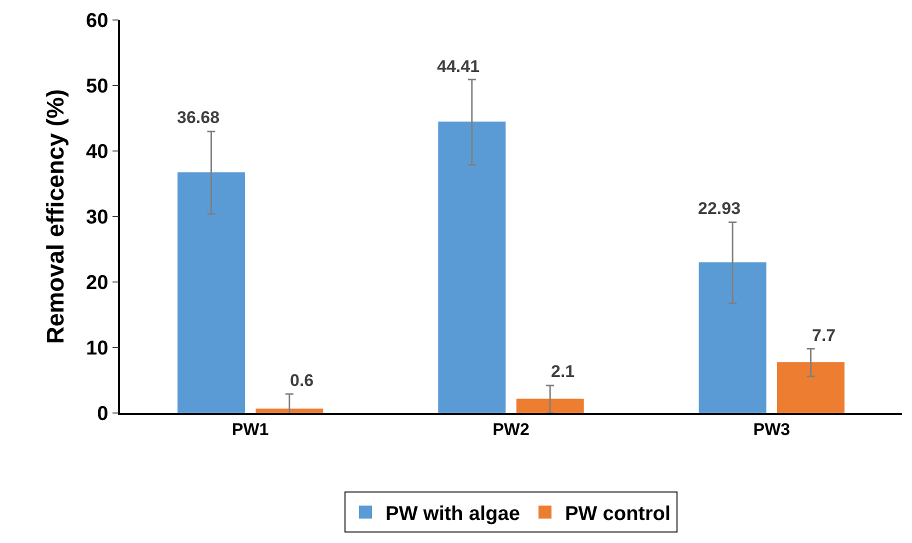  I want to click on x-tick-label: PW3, so click(771, 430).